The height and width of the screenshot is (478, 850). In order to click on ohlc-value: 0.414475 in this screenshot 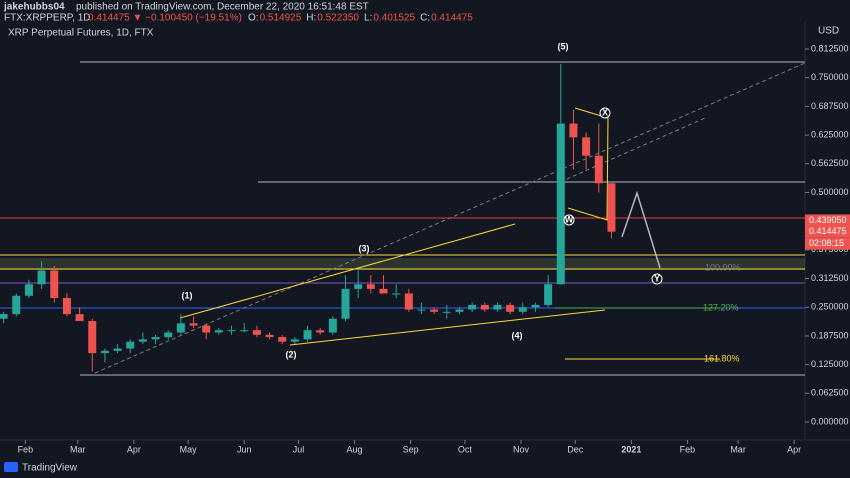, I will do `click(452, 18)`.